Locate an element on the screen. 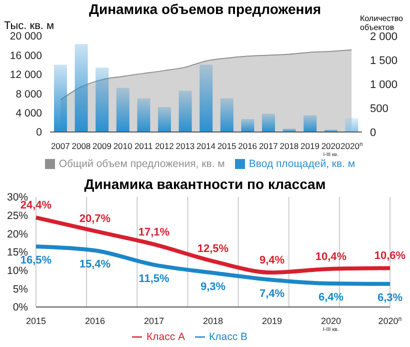  x-tick-label: 2013 is located at coordinates (185, 146).